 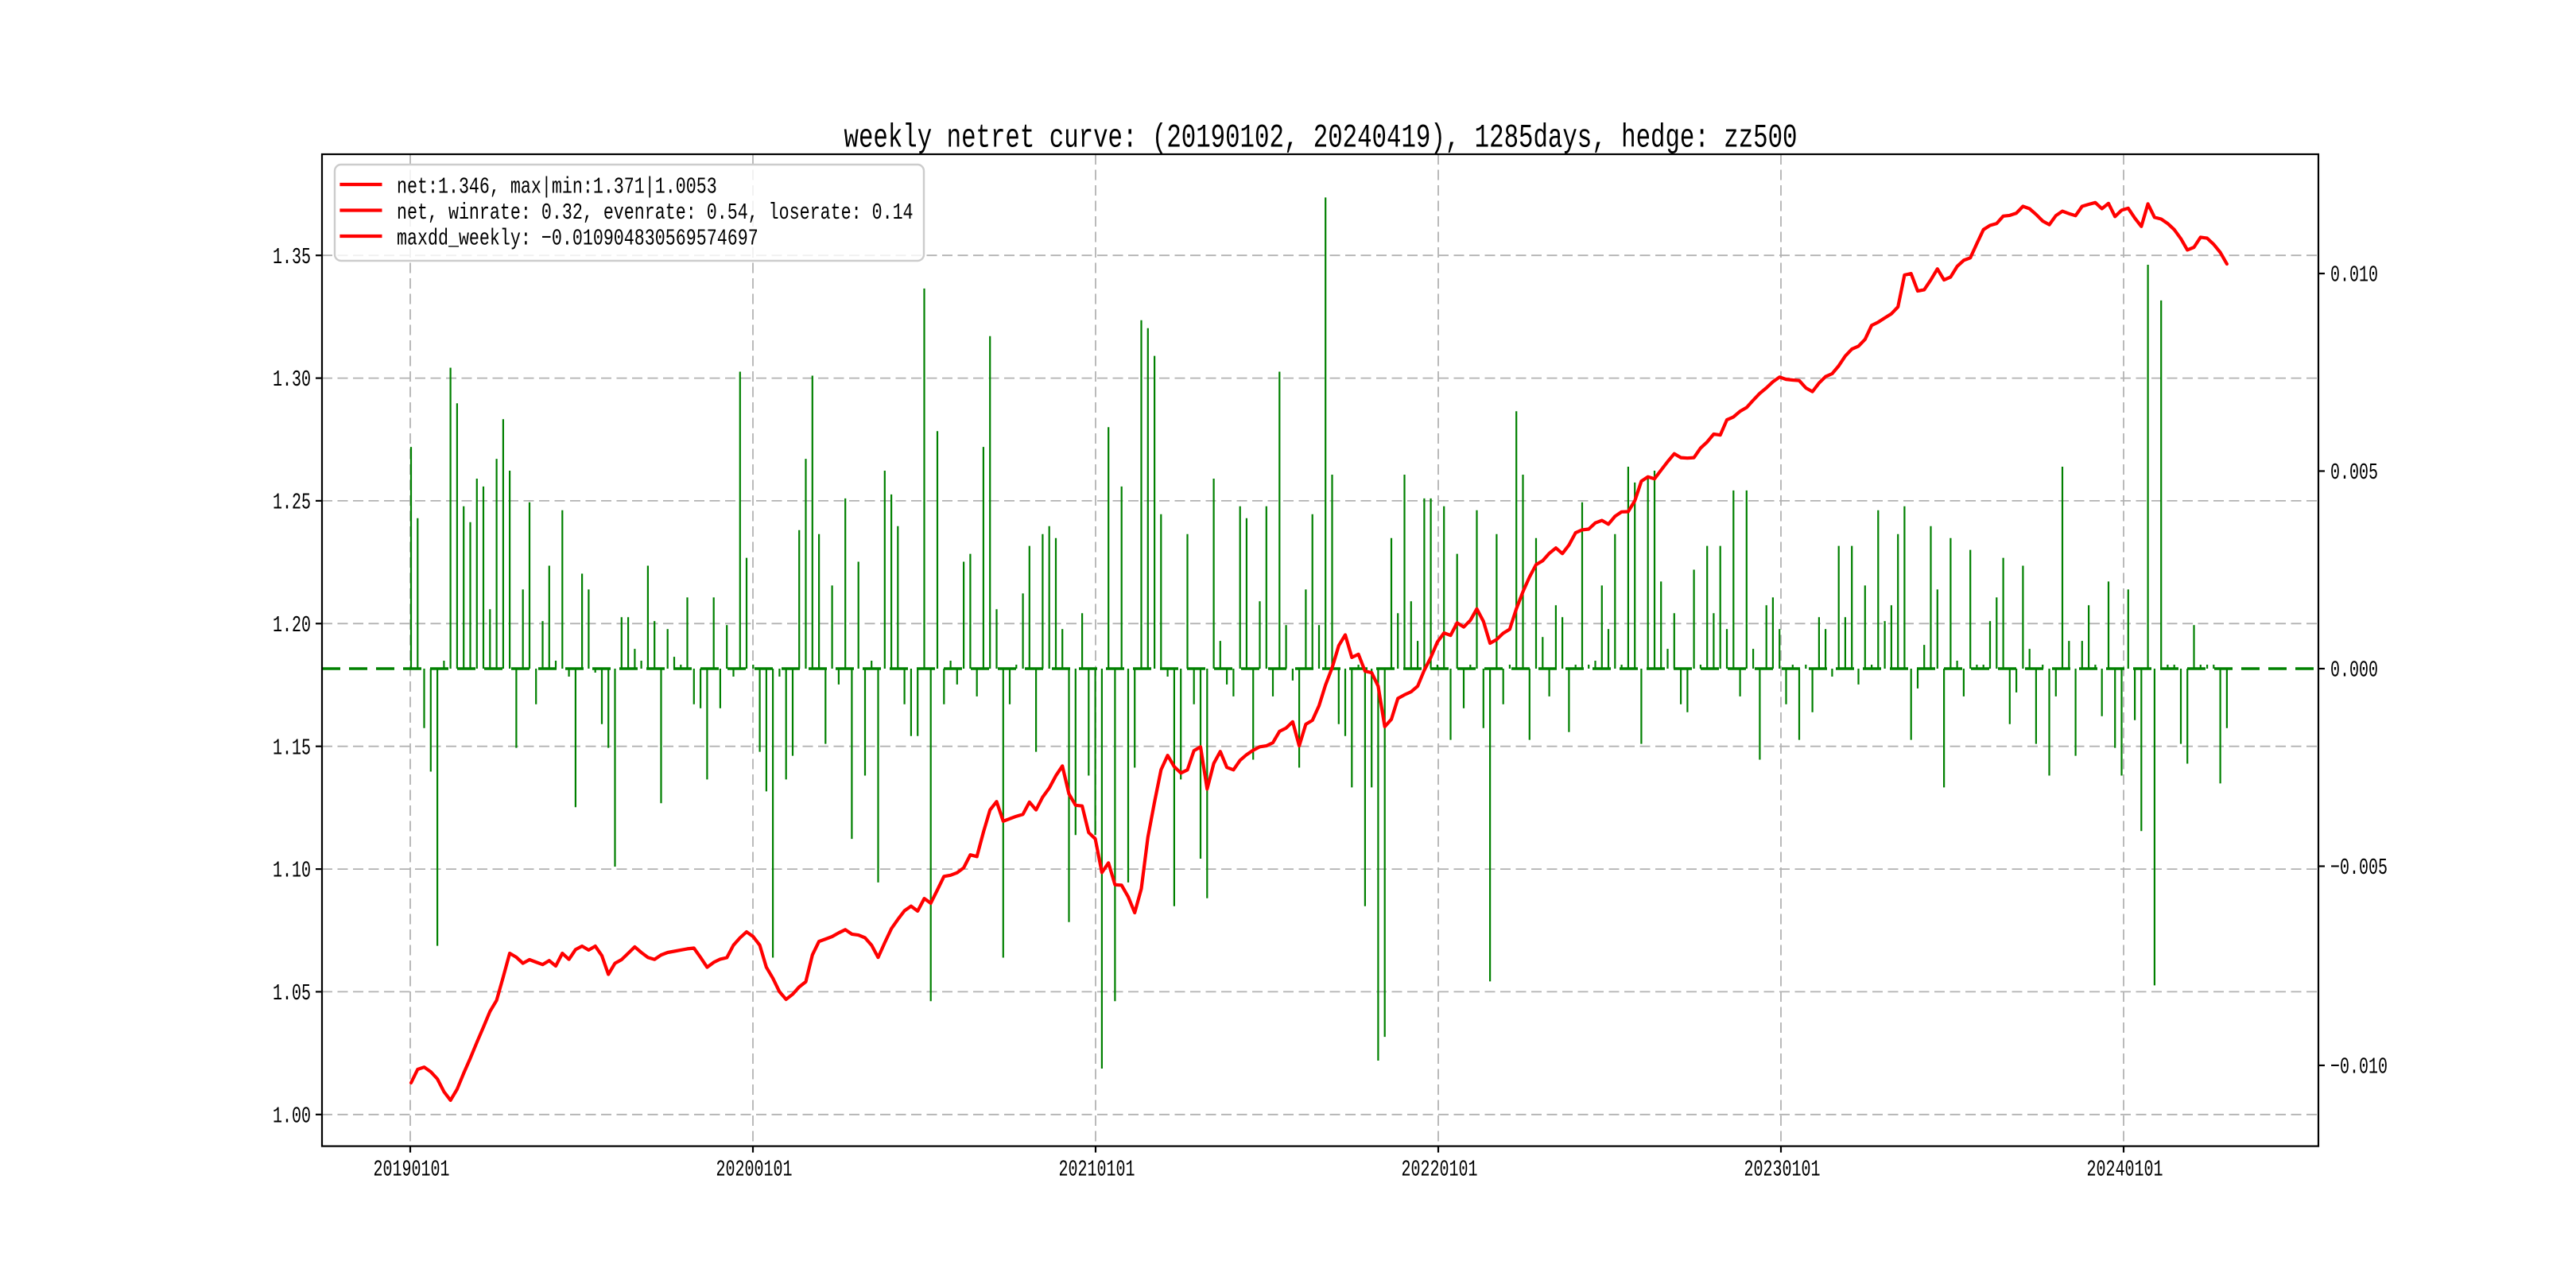 What do you see at coordinates (292, 871) in the screenshot?
I see `svg-text: 1.10` at bounding box center [292, 871].